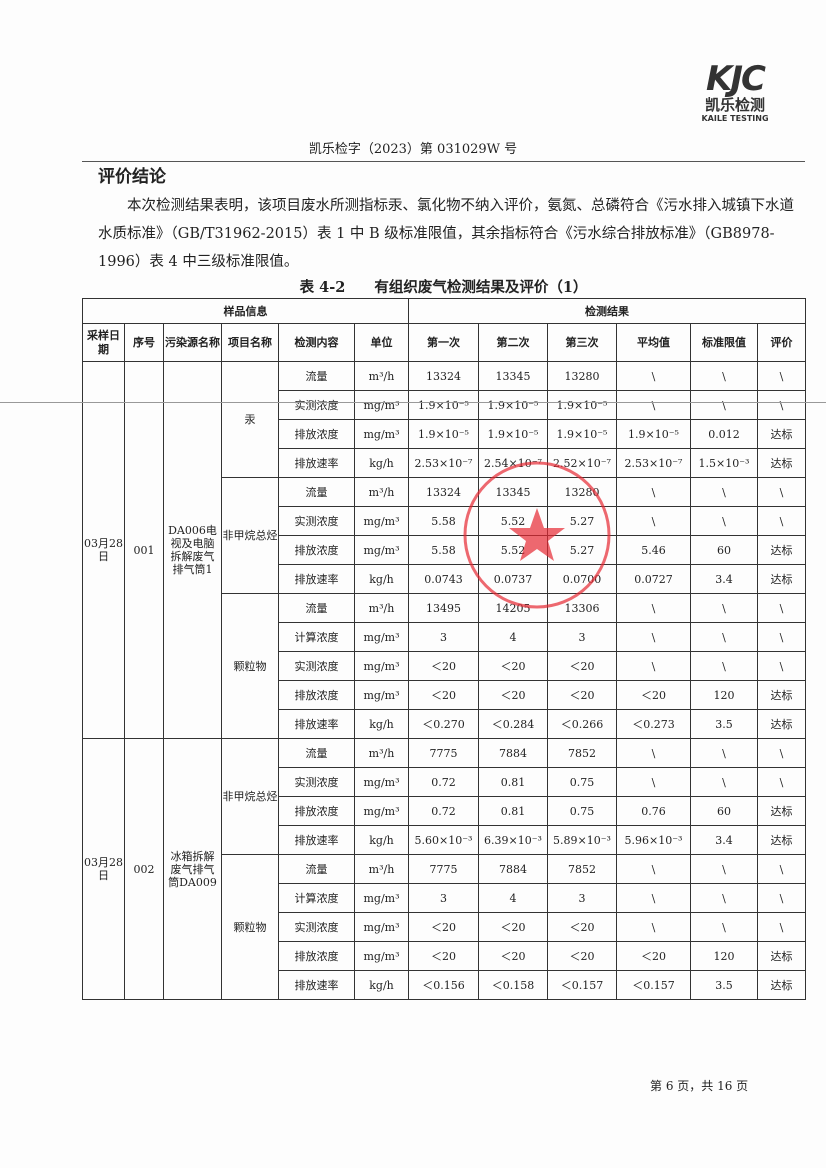 This screenshot has width=826, height=1168. I want to click on table-row: 排放速率 kg/h ＜0.270 ＜0.284 ＜0.266 ＜0.273 3.5 达标, so click(444, 724).